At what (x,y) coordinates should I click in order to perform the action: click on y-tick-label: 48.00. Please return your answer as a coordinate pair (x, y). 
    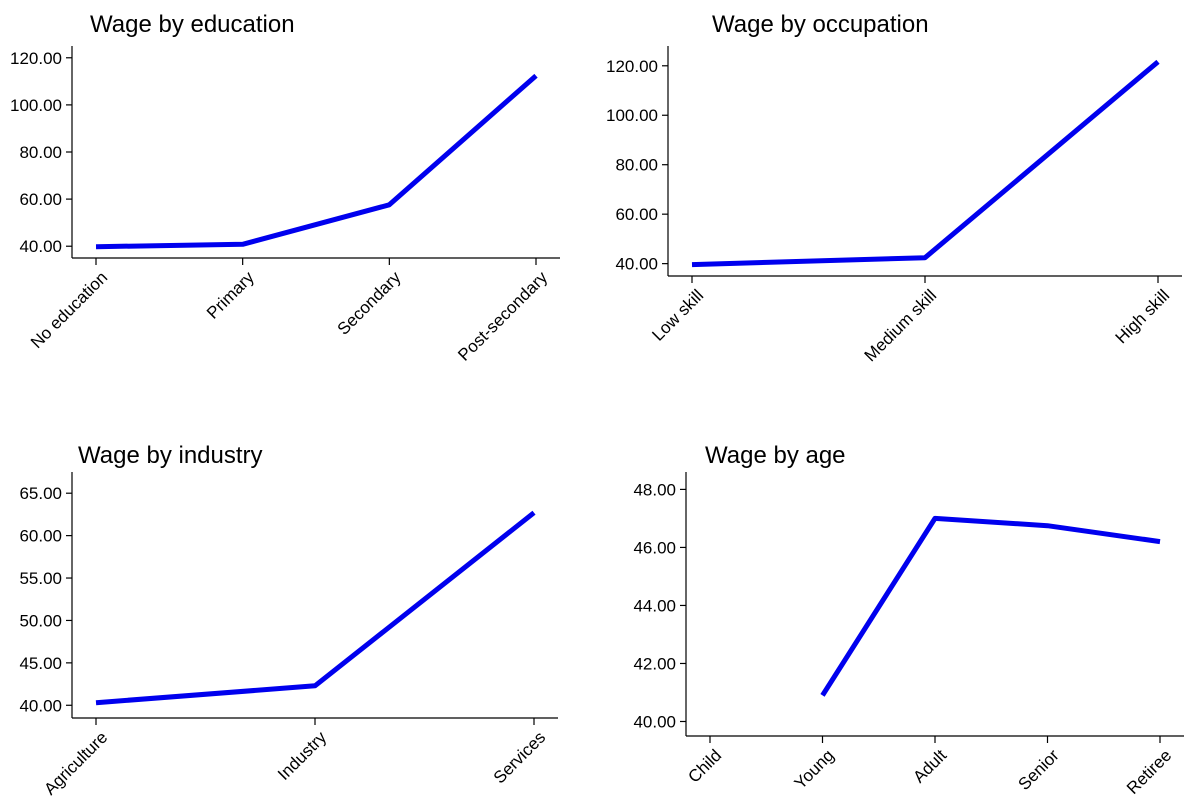
    Looking at the image, I should click on (654, 489).